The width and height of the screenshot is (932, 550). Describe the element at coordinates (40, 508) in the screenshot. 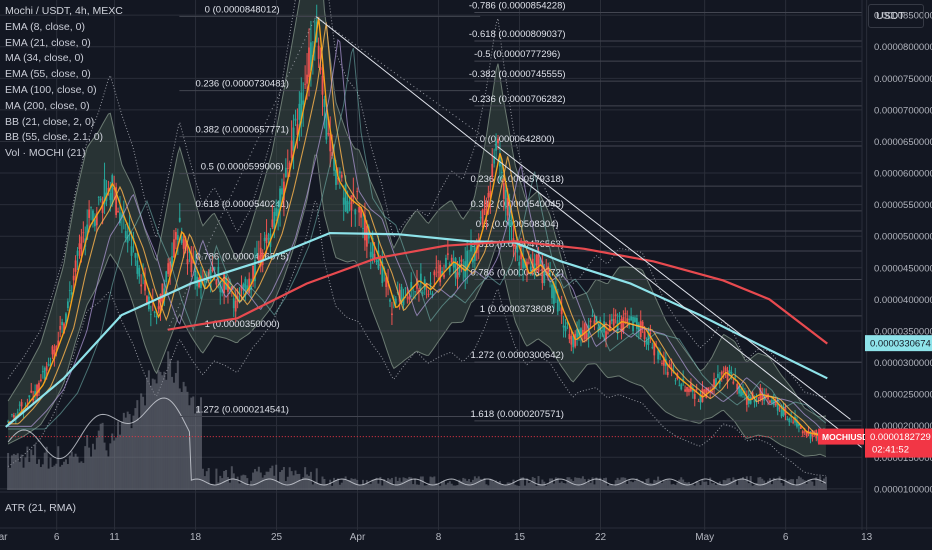

I see `atr-pane-label: ATR (21, RMA)` at that location.